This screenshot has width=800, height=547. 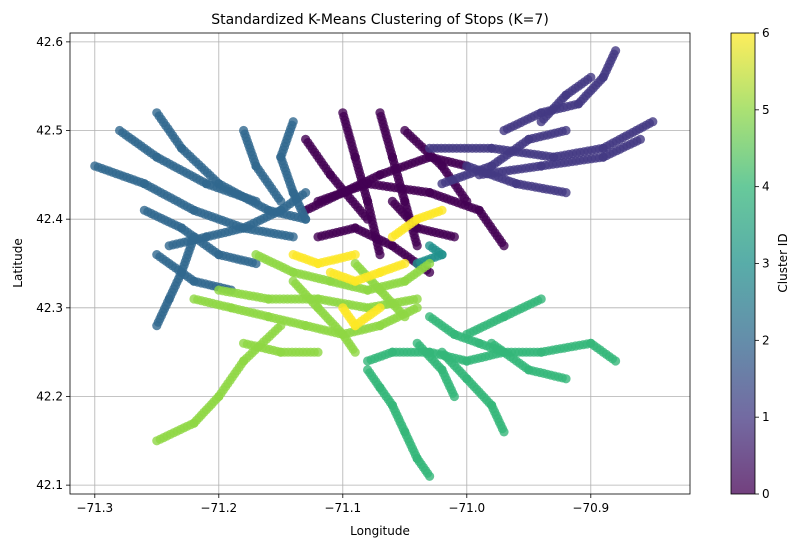 What do you see at coordinates (783, 262) in the screenshot?
I see `colorbar-label: Cluster ID` at bounding box center [783, 262].